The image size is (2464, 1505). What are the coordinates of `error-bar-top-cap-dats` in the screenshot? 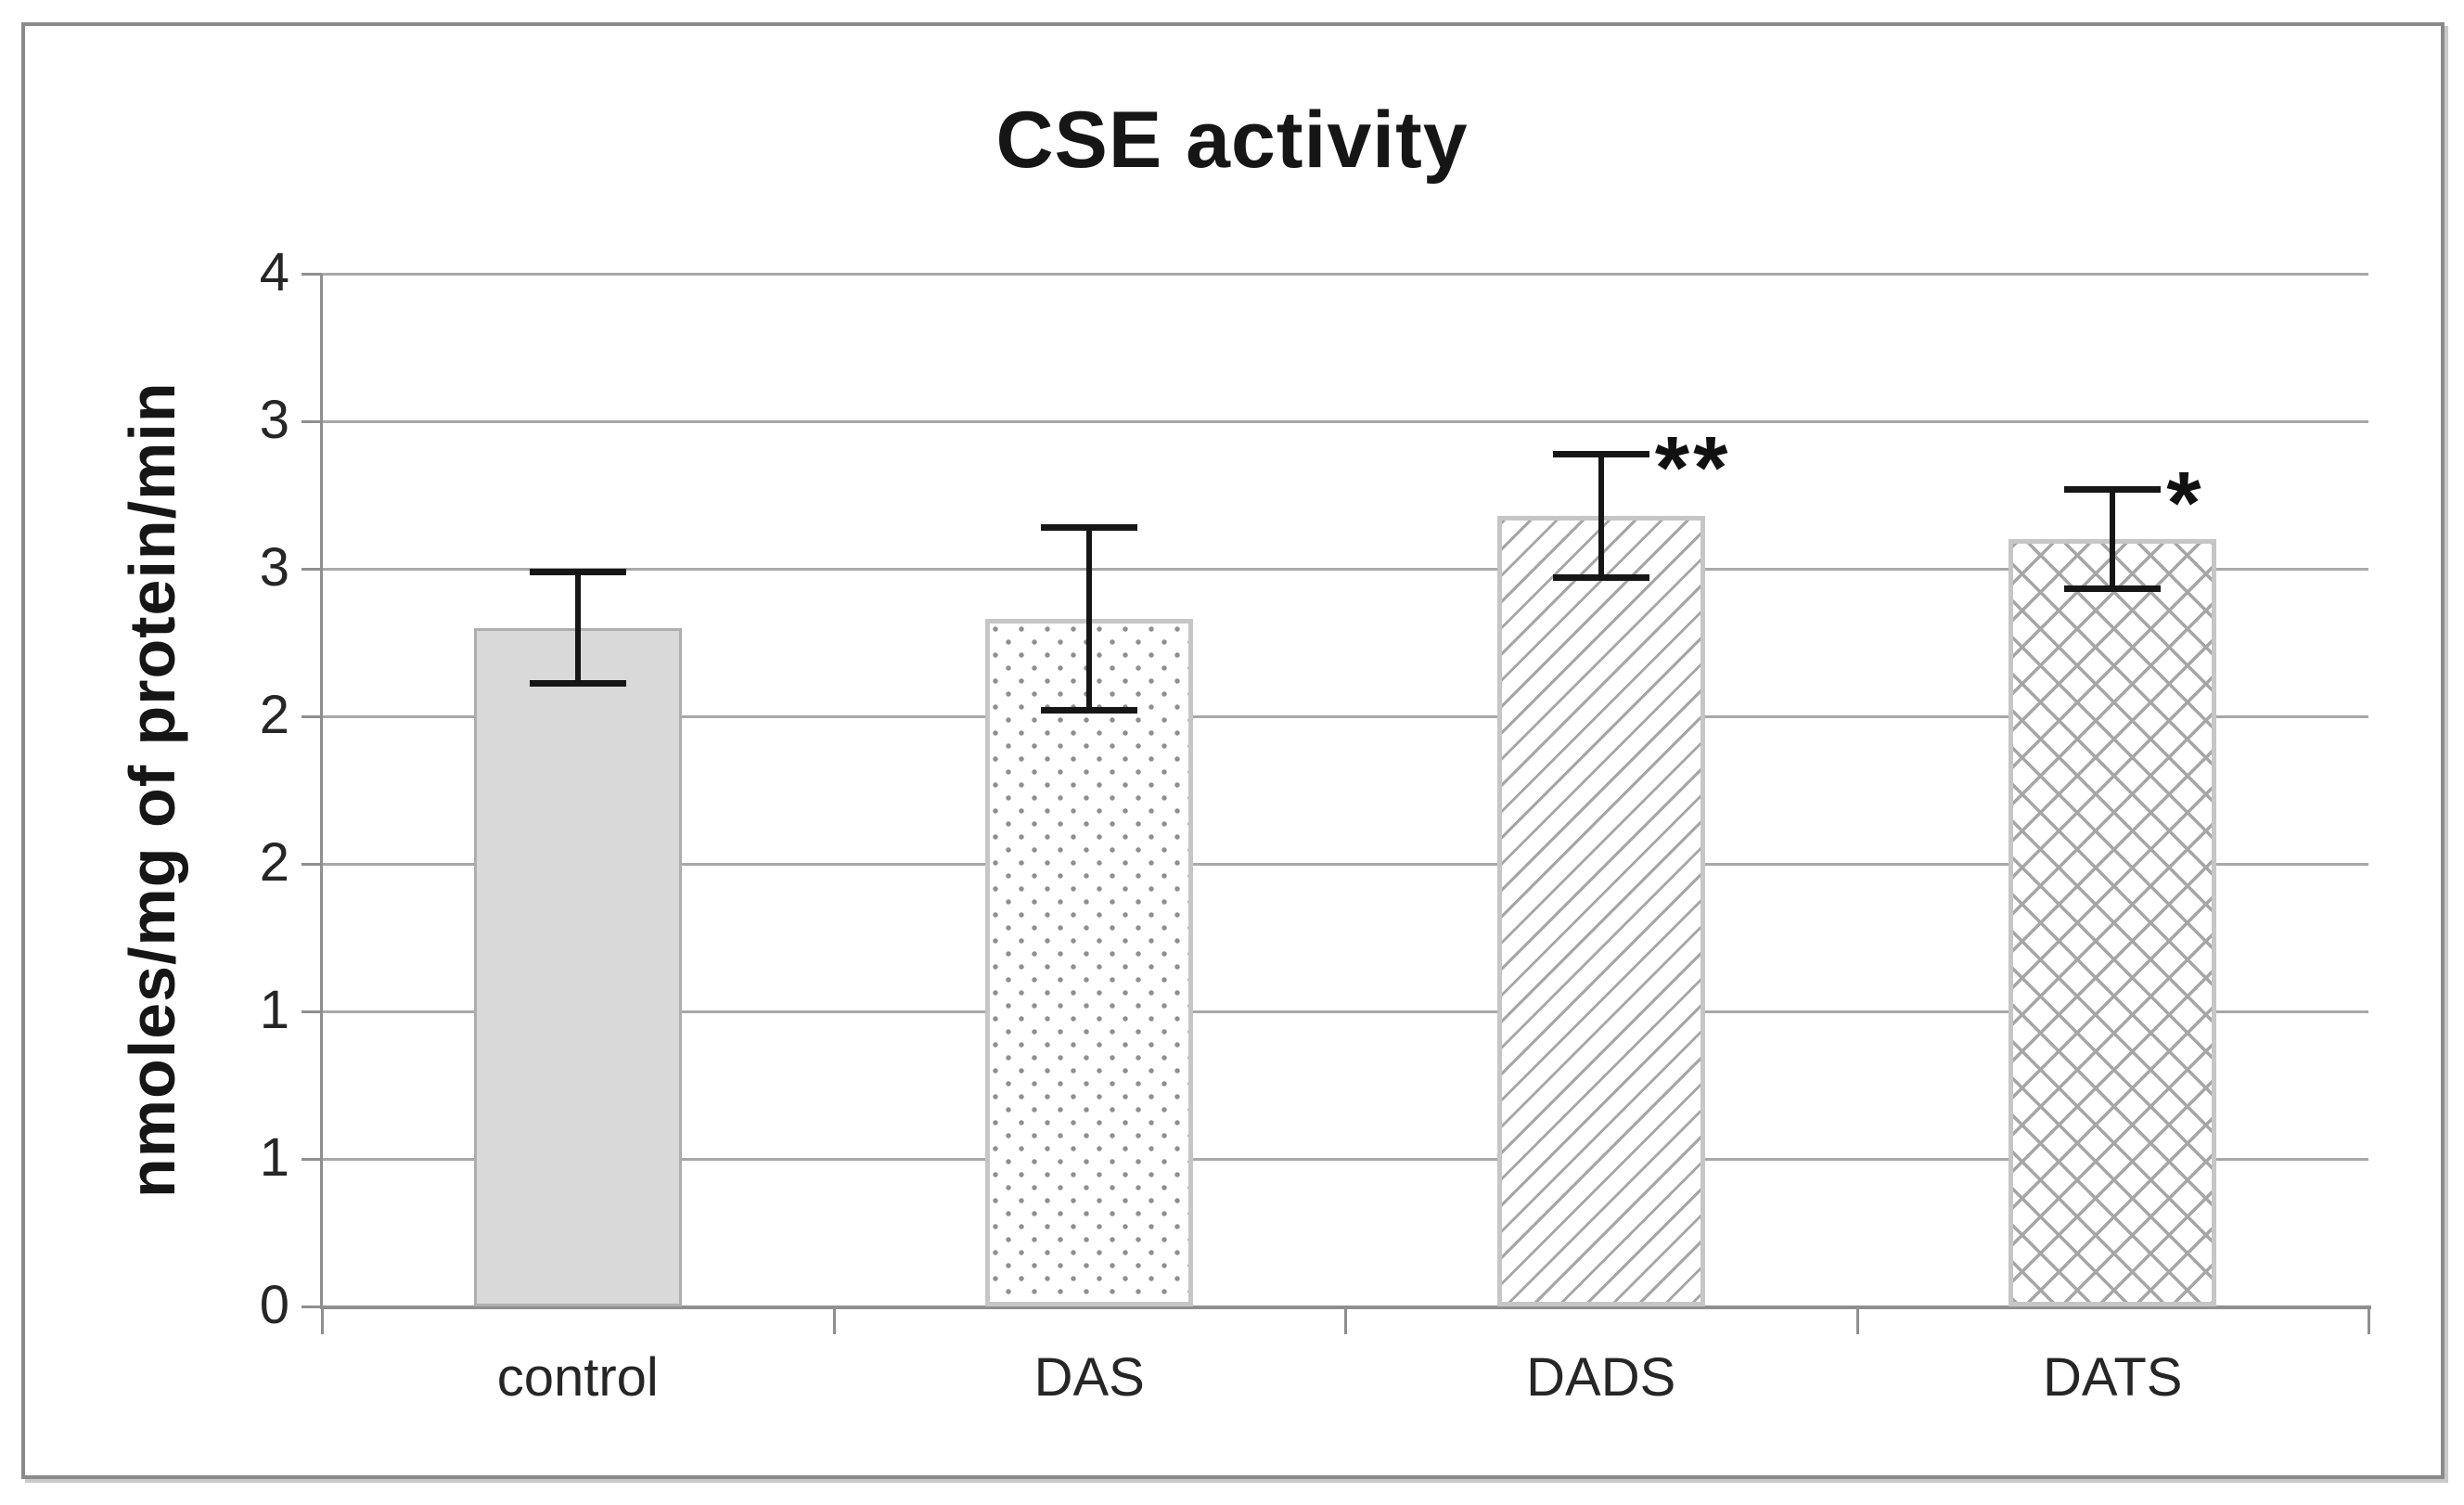 It's located at (2113, 490).